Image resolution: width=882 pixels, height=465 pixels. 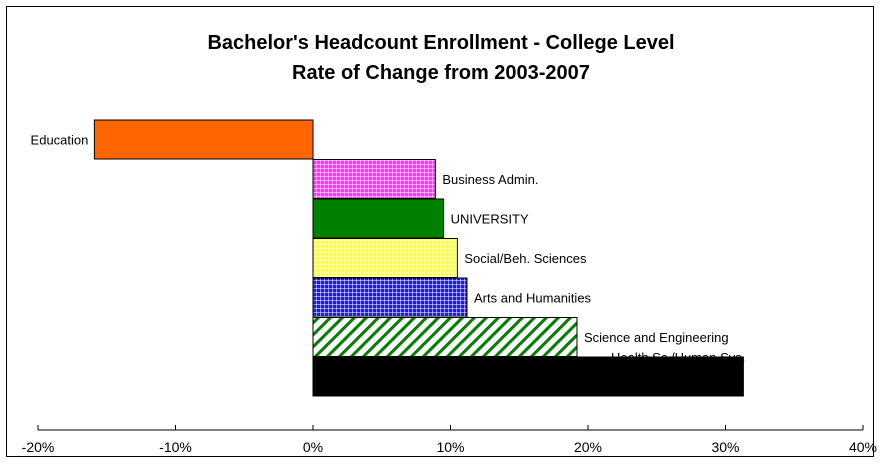 What do you see at coordinates (490, 219) in the screenshot?
I see `bar-label-university: UNIVERSITY` at bounding box center [490, 219].